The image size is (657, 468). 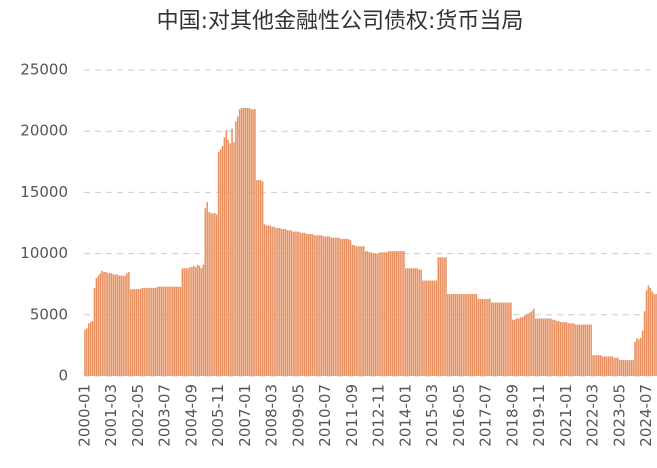 I want to click on x-tick-label: 2016-05, so click(x=459, y=415).